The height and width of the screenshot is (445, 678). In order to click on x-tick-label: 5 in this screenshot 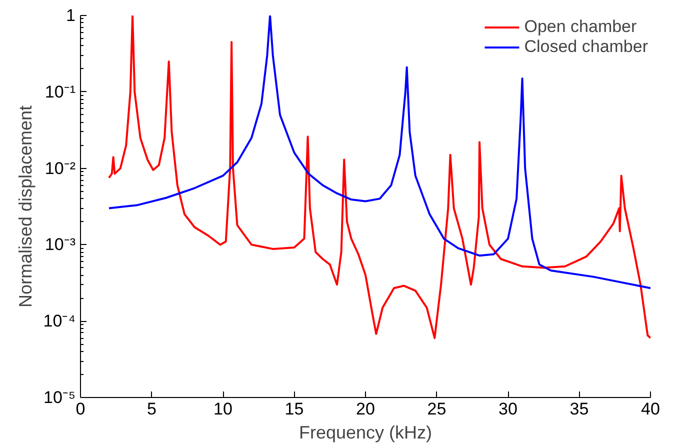, I will do `click(151, 409)`.